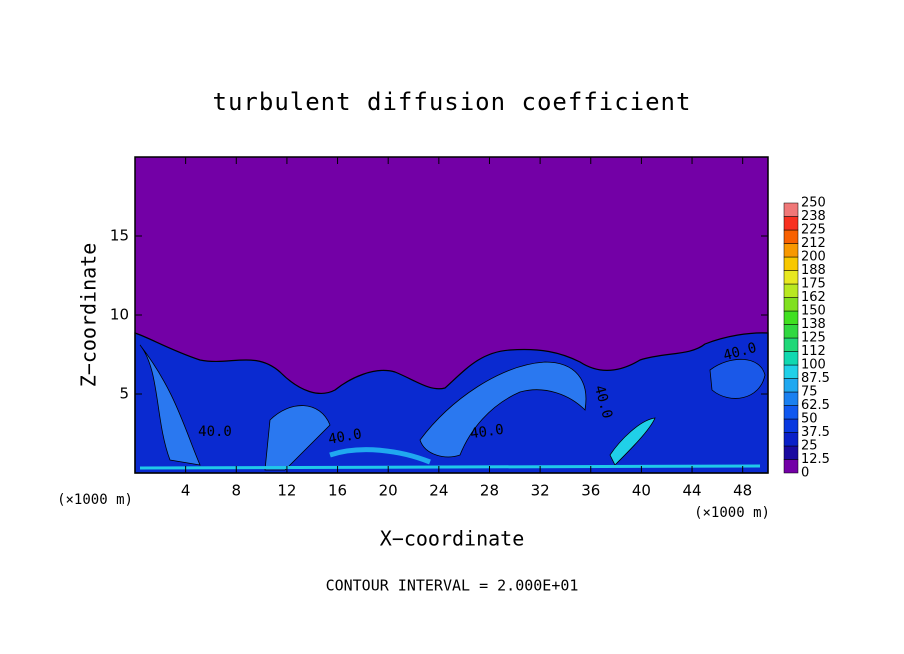 The width and height of the screenshot is (904, 654). What do you see at coordinates (813, 351) in the screenshot?
I see `colorbar-label: 112` at bounding box center [813, 351].